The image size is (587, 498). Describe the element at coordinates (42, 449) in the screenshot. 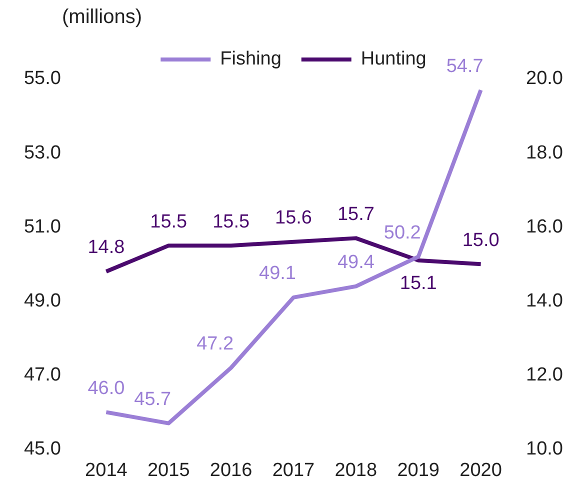

I see `y-tick-label: 45.0` at that location.